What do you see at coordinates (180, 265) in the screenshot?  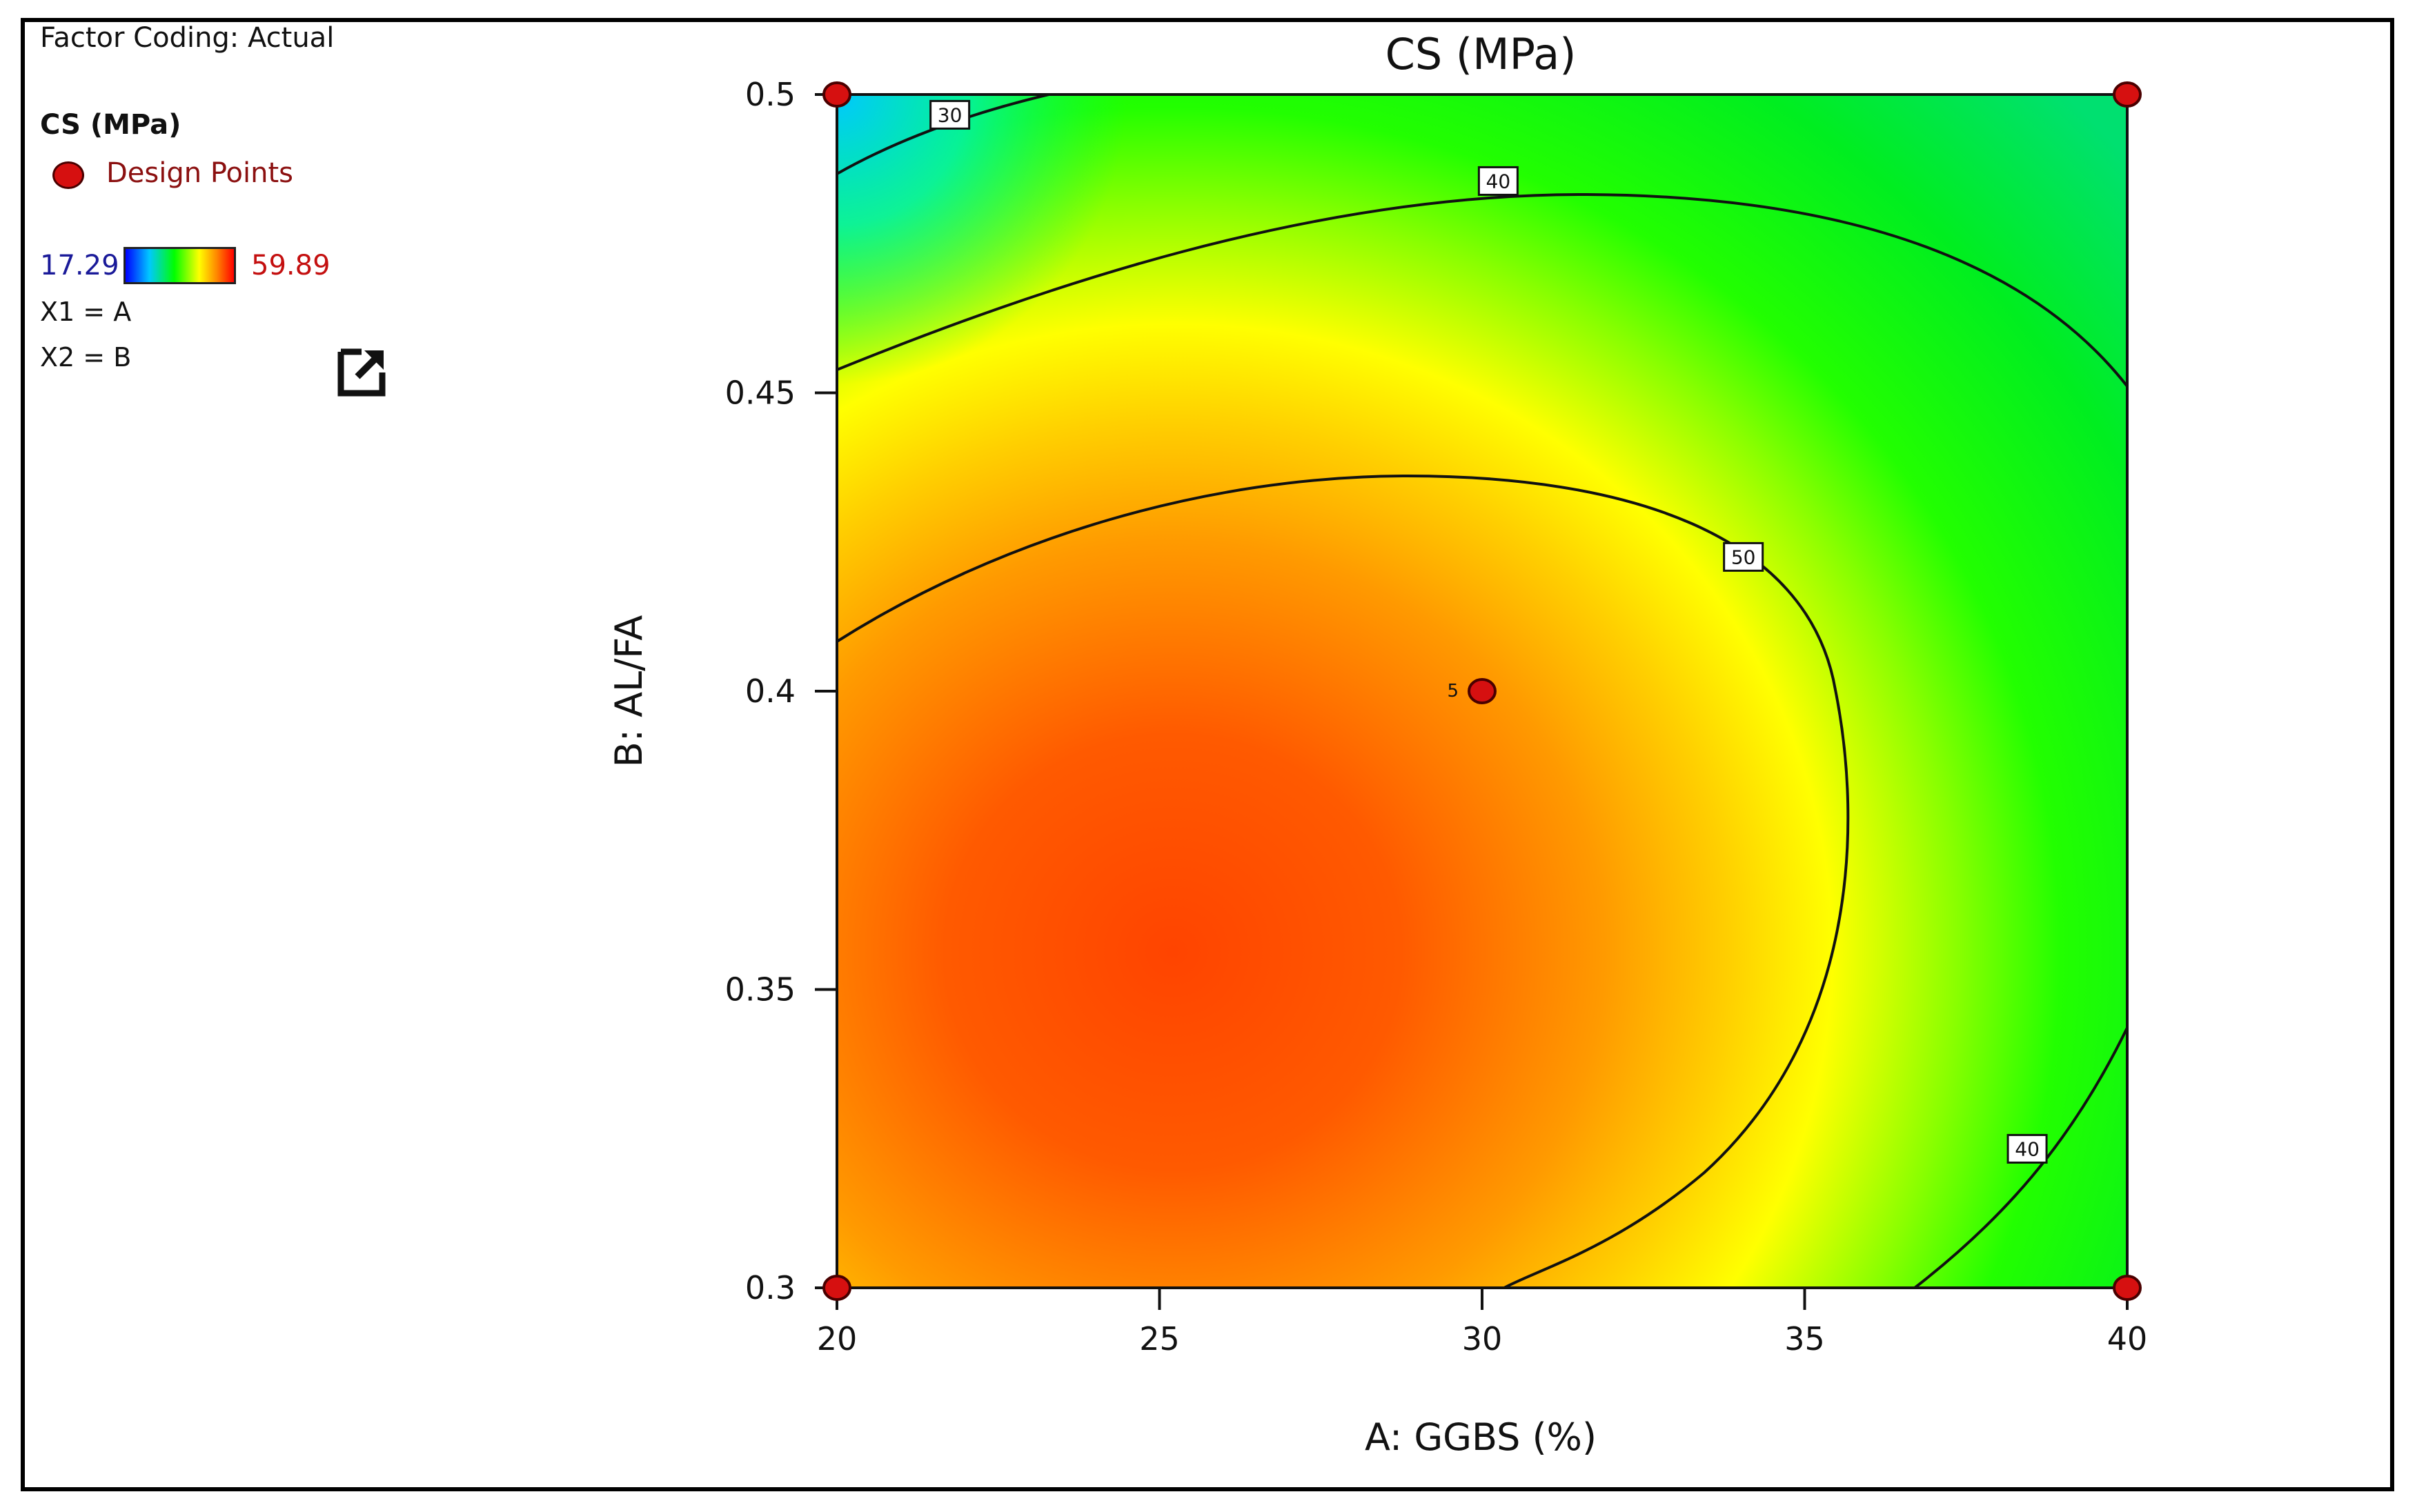 I see `color-scale-bar` at bounding box center [180, 265].